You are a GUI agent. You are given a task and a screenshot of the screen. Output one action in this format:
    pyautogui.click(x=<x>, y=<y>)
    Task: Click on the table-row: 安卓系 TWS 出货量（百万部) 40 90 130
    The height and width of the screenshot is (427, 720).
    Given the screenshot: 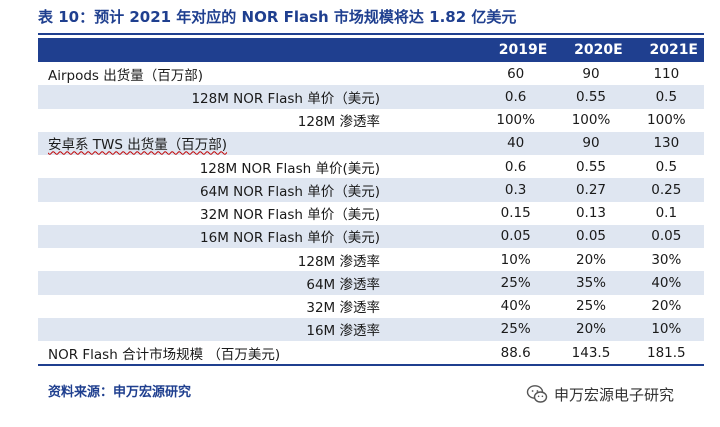 What is the action you would take?
    pyautogui.click(x=371, y=143)
    